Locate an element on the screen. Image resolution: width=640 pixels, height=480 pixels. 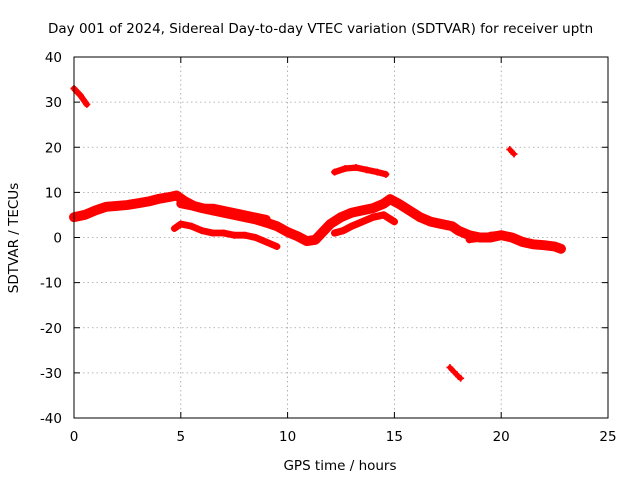
y-tick-label-3: -10 is located at coordinates (51, 284).